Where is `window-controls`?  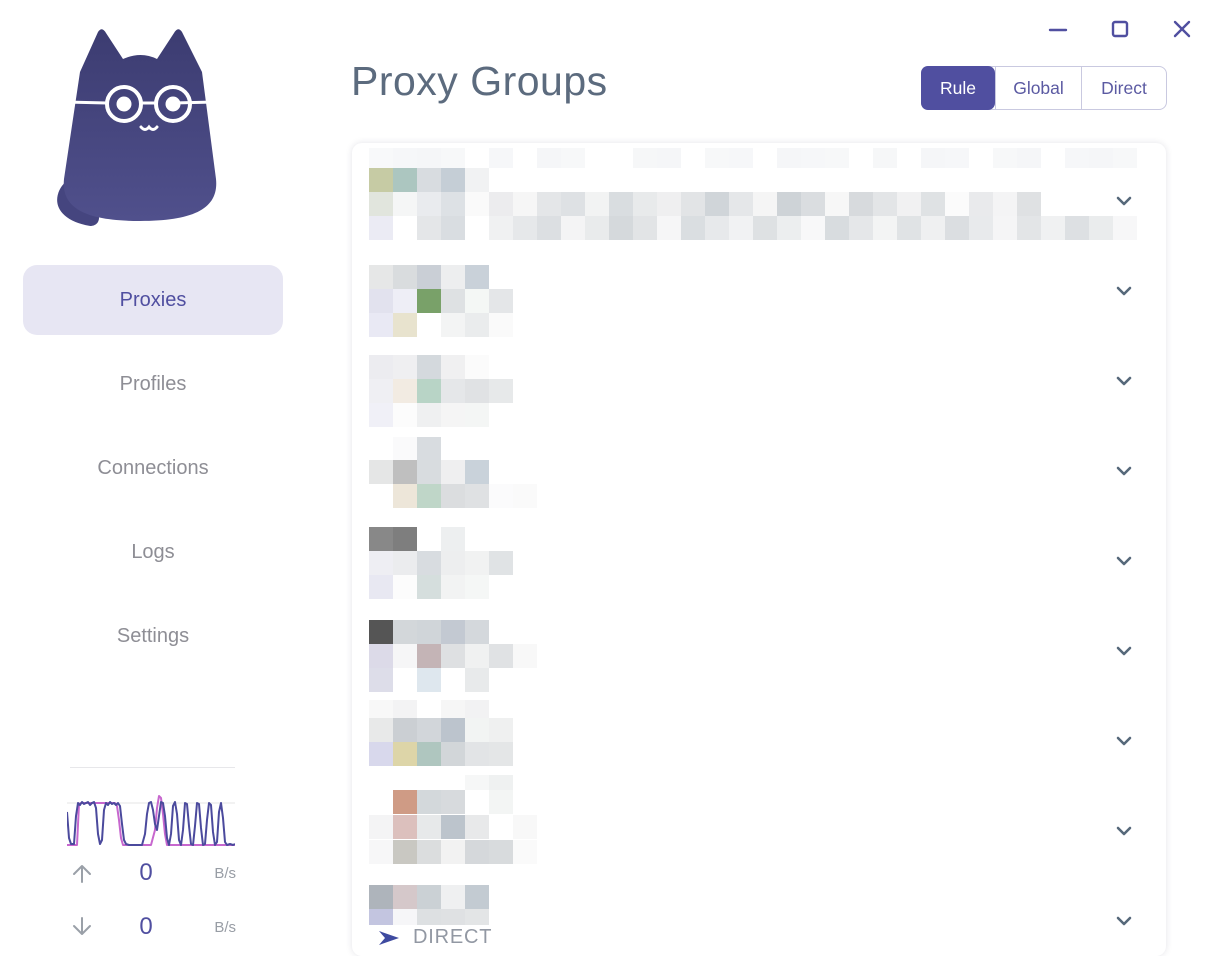
window-controls is located at coordinates (1120, 29).